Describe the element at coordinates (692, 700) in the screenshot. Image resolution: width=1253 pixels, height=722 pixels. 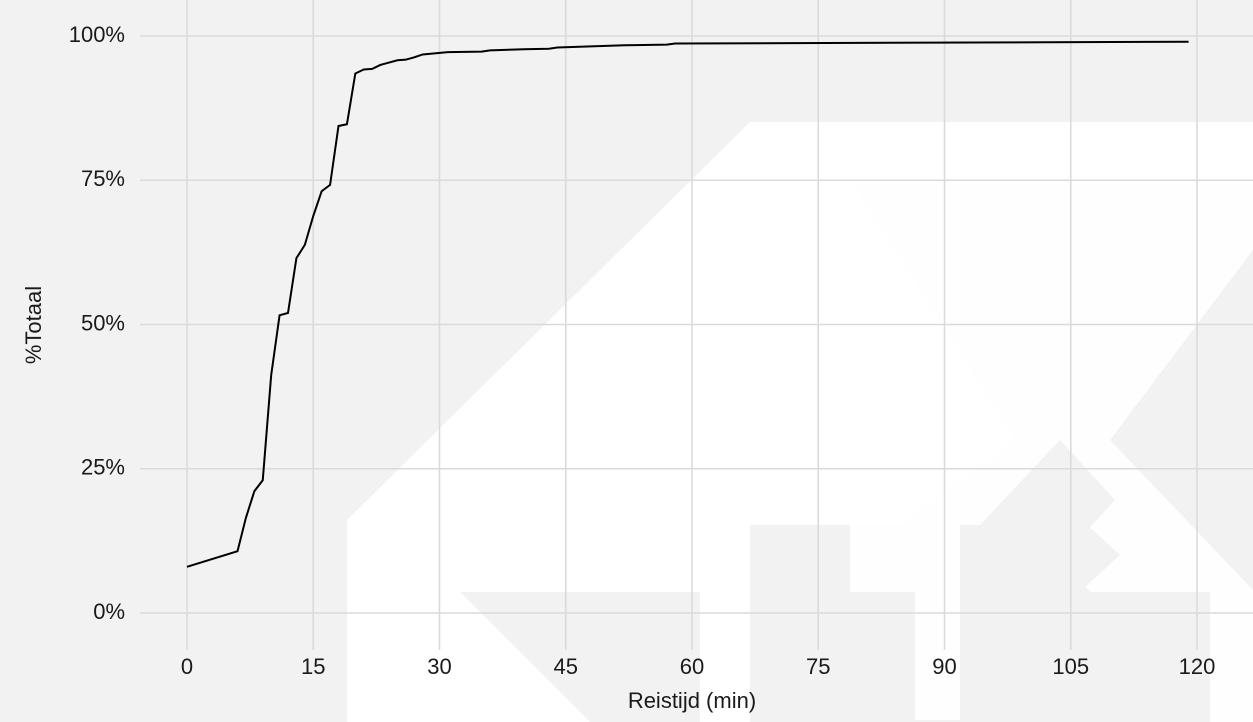
I see `x-axis-title: Reistijd (min)` at that location.